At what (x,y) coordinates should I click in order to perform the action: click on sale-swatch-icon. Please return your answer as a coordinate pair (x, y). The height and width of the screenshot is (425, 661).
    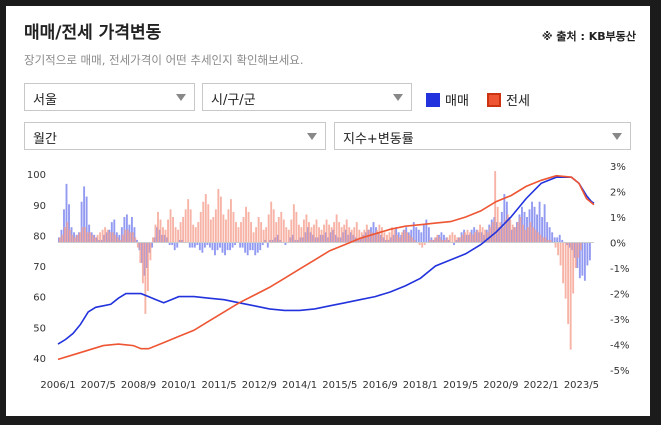
    Looking at the image, I should click on (433, 99).